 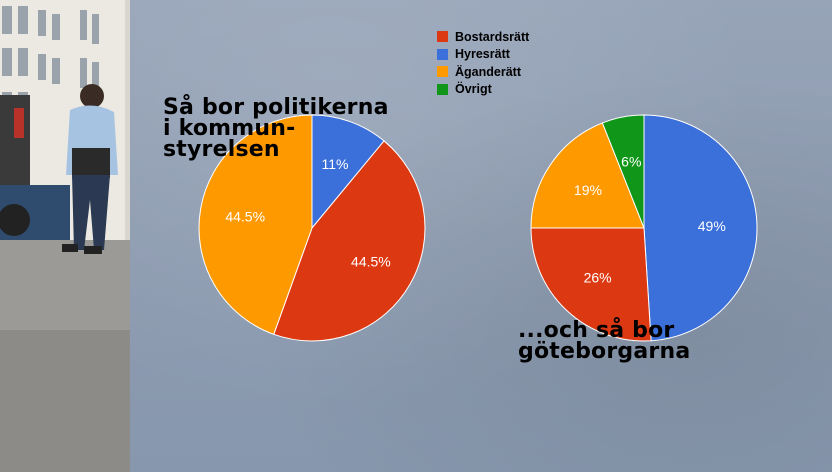 I want to click on legend-label: Övrigt, so click(x=473, y=89).